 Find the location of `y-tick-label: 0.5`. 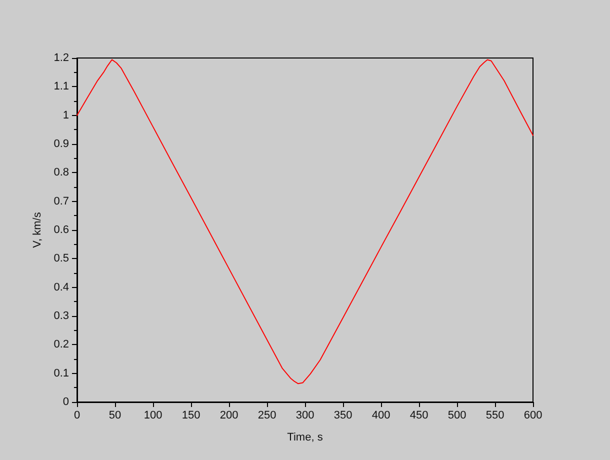

y-tick-label: 0.5 is located at coordinates (61, 258).